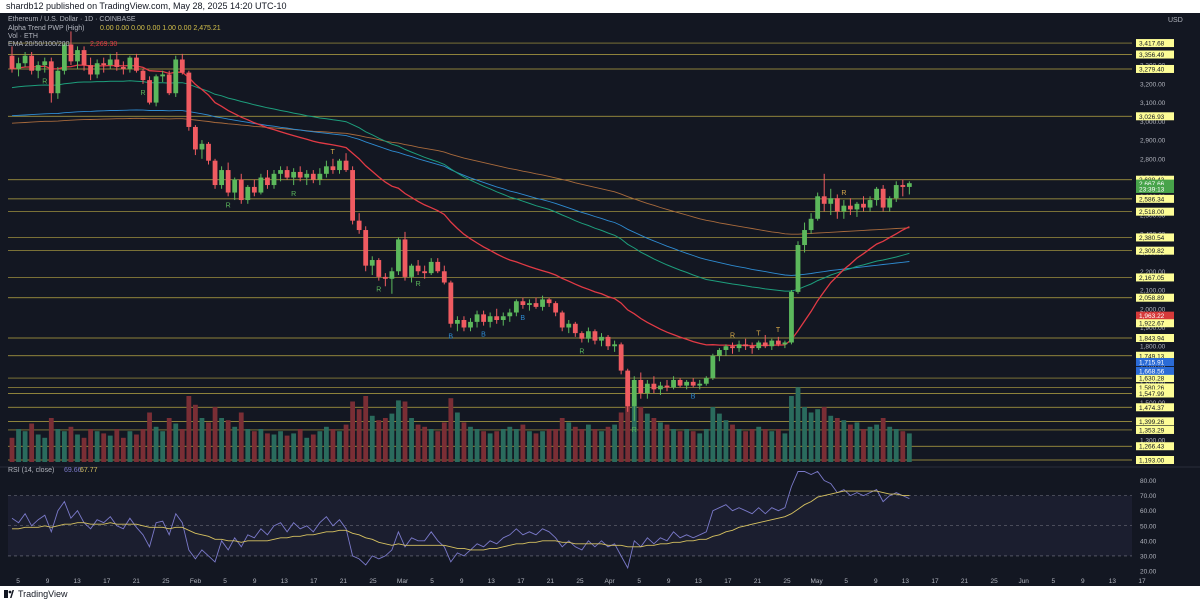 Image resolution: width=1200 pixels, height=603 pixels. Describe the element at coordinates (43, 594) in the screenshot. I see `footer-brand: TradingView` at that location.